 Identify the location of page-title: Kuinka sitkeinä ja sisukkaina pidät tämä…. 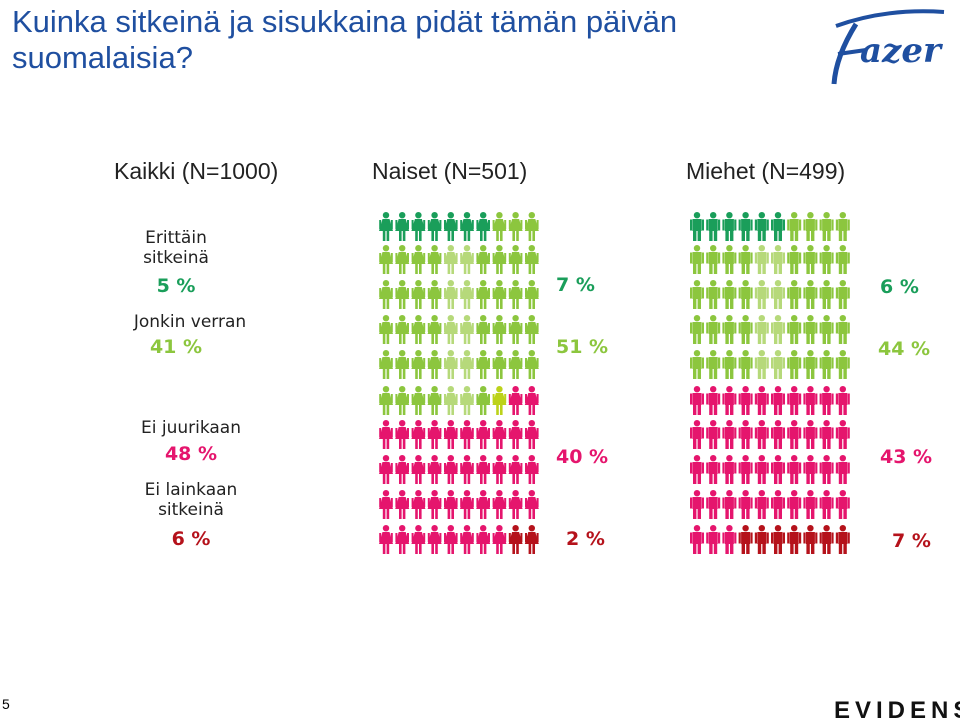
(345, 39).